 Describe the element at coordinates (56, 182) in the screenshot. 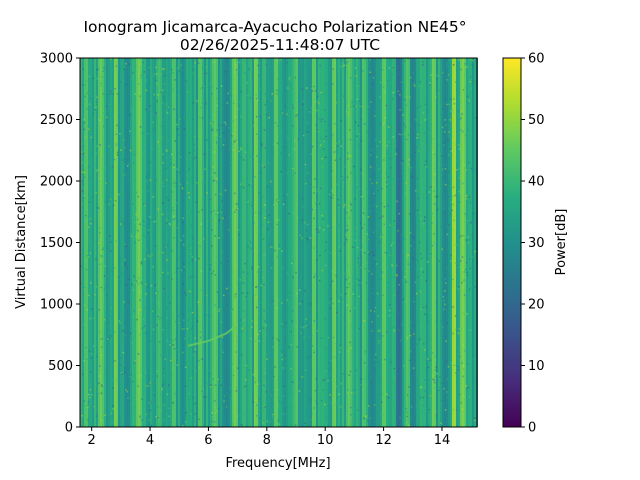

I see `y-tick-label: 2000` at that location.